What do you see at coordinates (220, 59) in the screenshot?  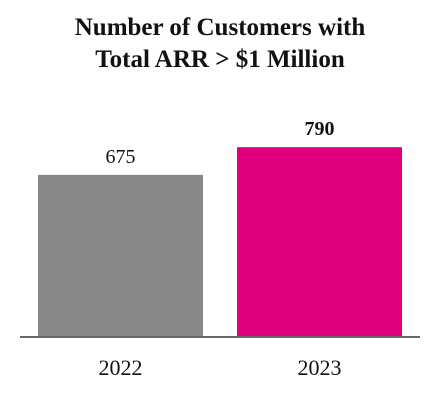 I see `chart-title-line-2: Total ARR > $1 Million` at bounding box center [220, 59].